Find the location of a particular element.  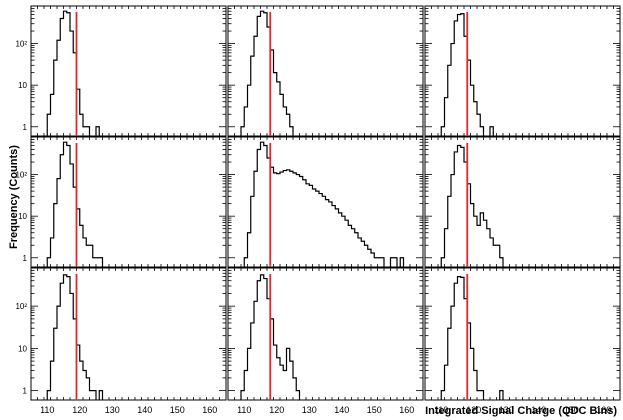

y-axis-label: Frequency (Counts) is located at coordinates (14, 197).